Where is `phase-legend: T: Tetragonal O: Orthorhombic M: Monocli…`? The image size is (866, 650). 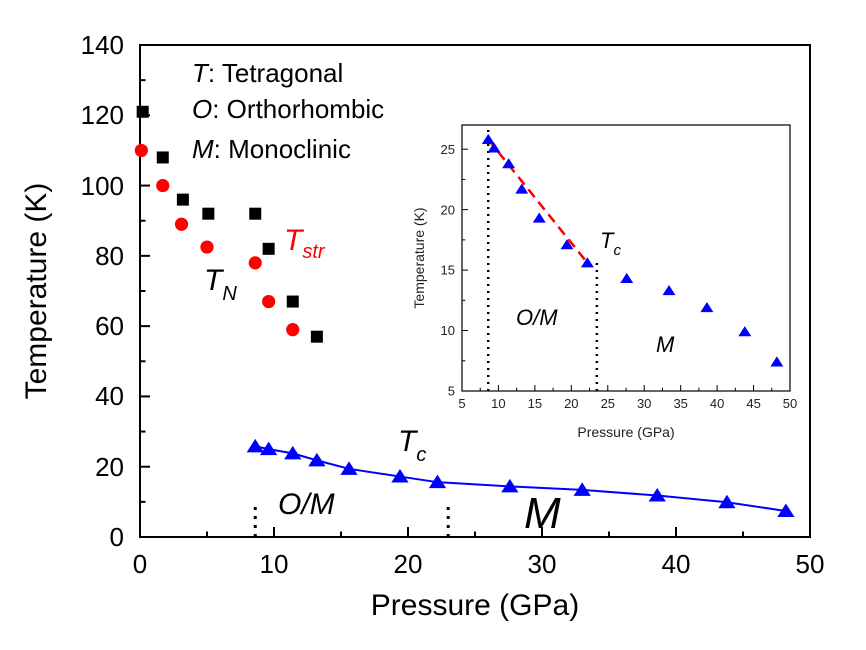
phase-legend: T: Tetragonal O: Orthorhombic M: Monocli… is located at coordinates (288, 111).